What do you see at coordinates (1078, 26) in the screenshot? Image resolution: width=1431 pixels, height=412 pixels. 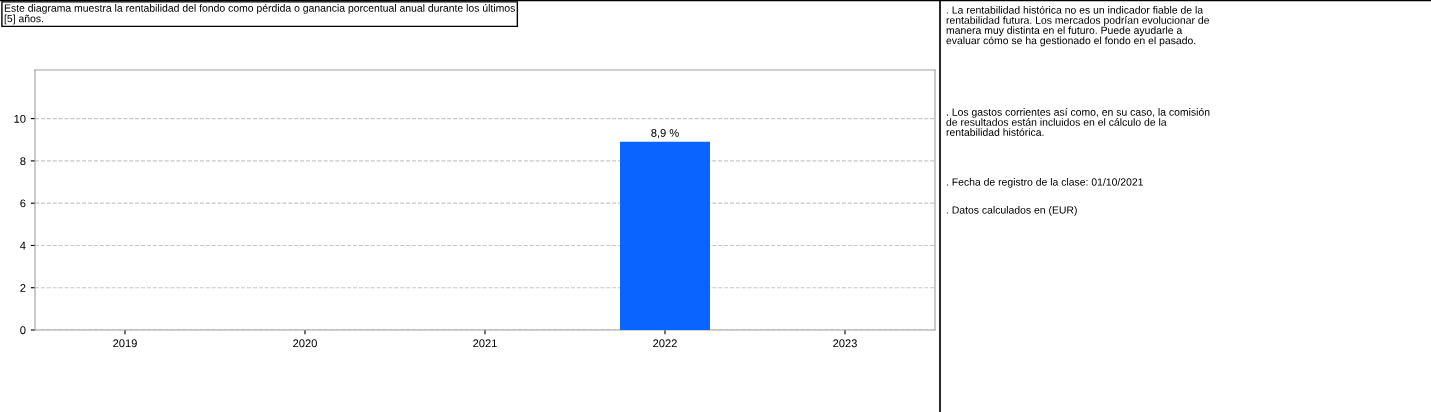 I see `text: . La rentabilidad histórica no es un indicador fiable de la rentabilidad futura. Los mercados podrían evolucionar de manera muy distinta en el futuro. Puede ayudarle a evaluar cómo se ha gestionado el fondo en el pasado.` at bounding box center [1078, 26].